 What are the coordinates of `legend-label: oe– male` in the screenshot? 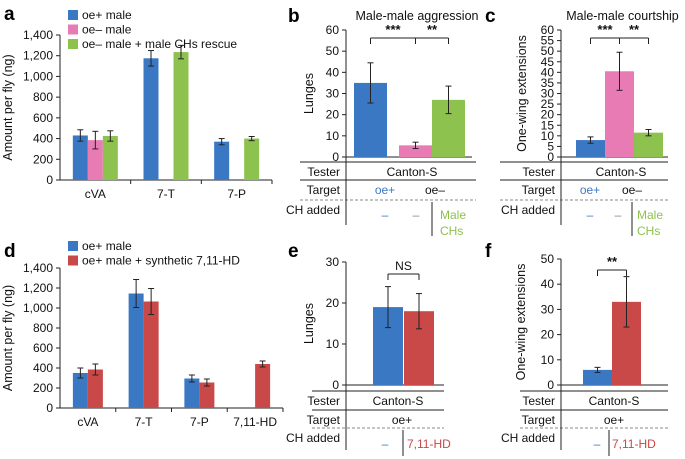 It's located at (107, 30).